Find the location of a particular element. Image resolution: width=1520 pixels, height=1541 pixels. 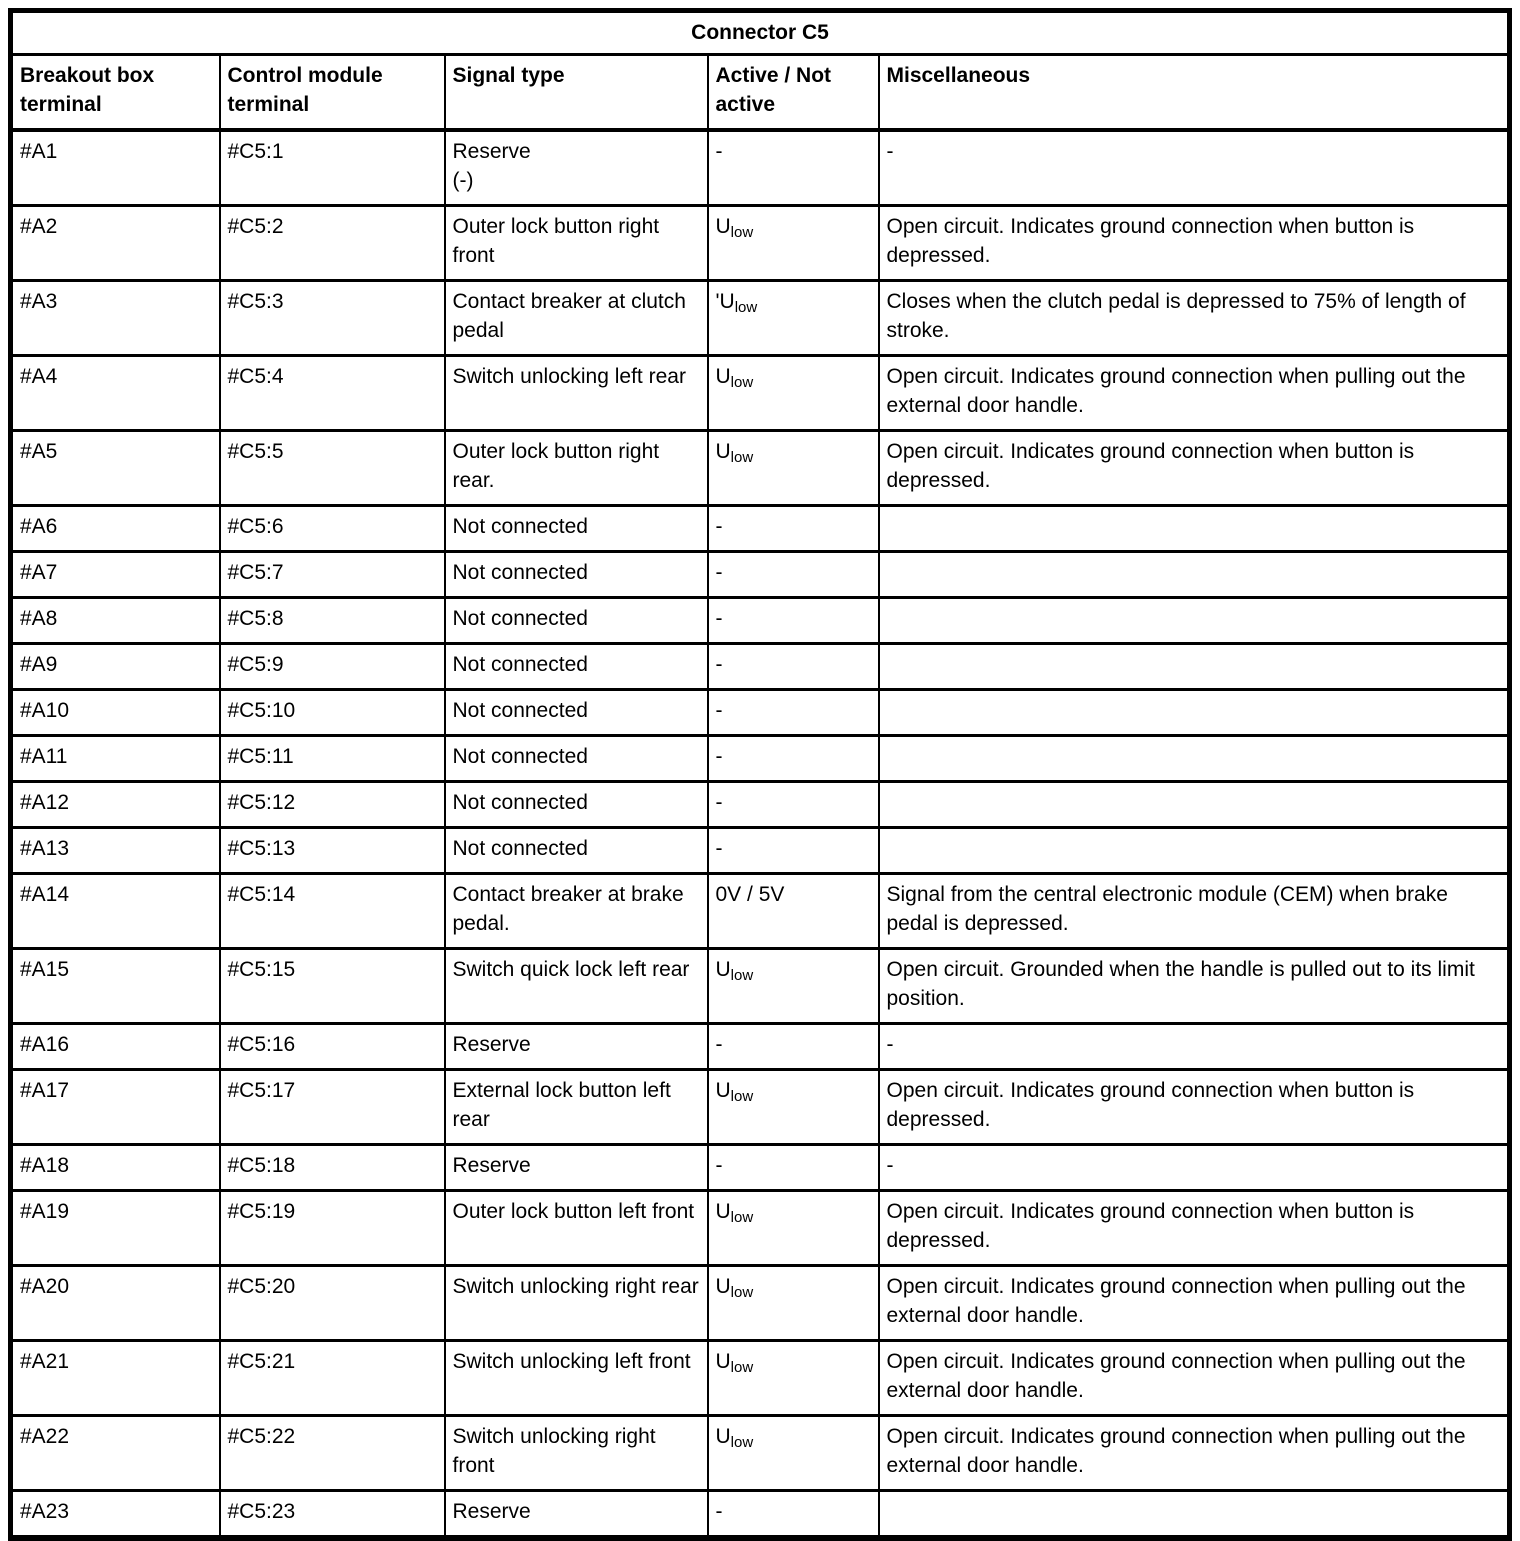

cell-breakout: #A21 is located at coordinates (115, 1378).